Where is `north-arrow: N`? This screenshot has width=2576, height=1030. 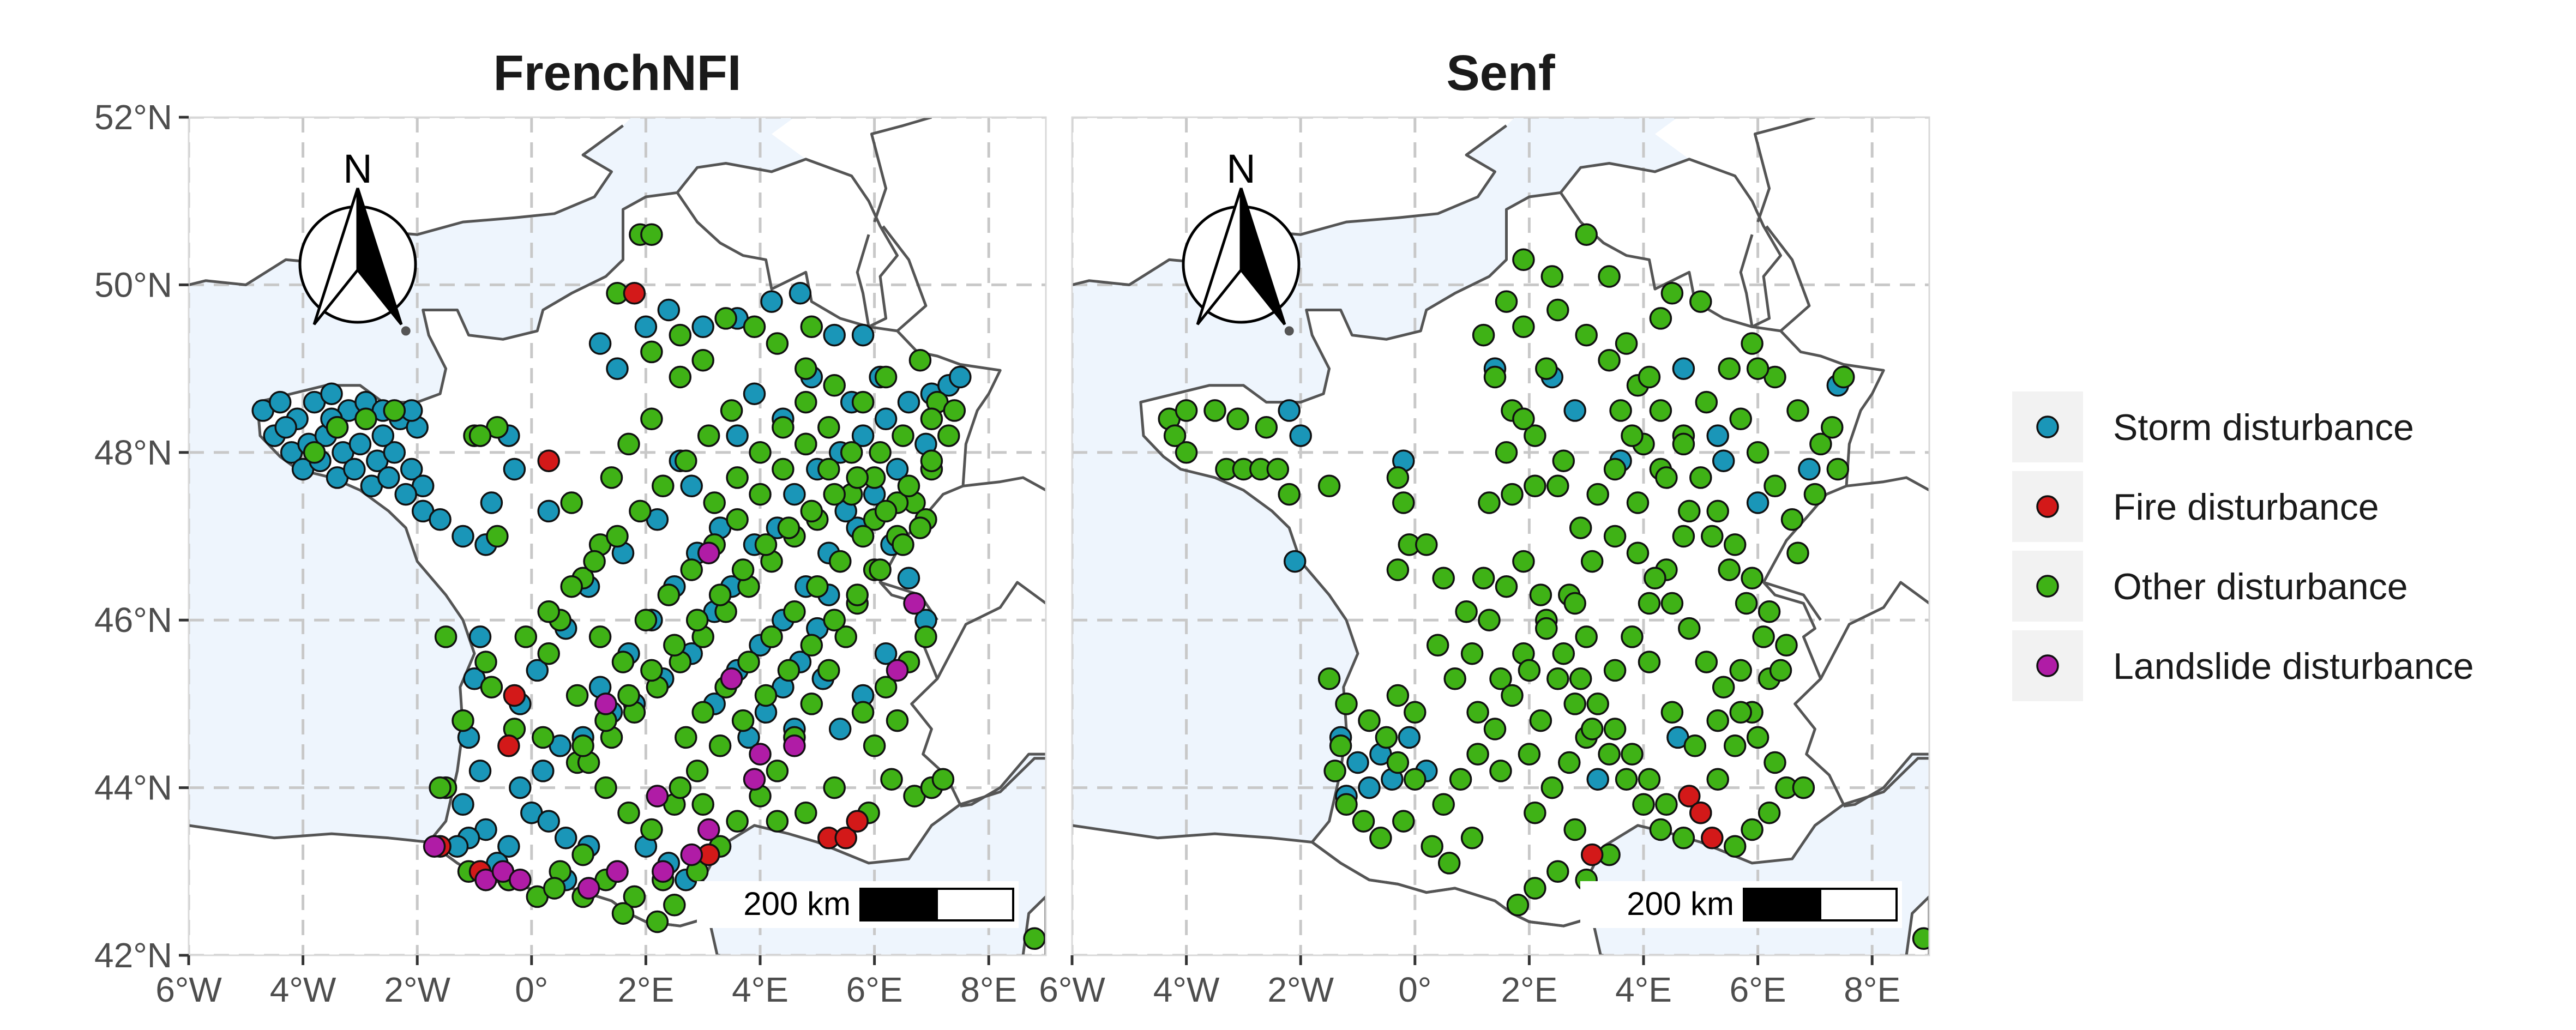 north-arrow: N is located at coordinates (1241, 236).